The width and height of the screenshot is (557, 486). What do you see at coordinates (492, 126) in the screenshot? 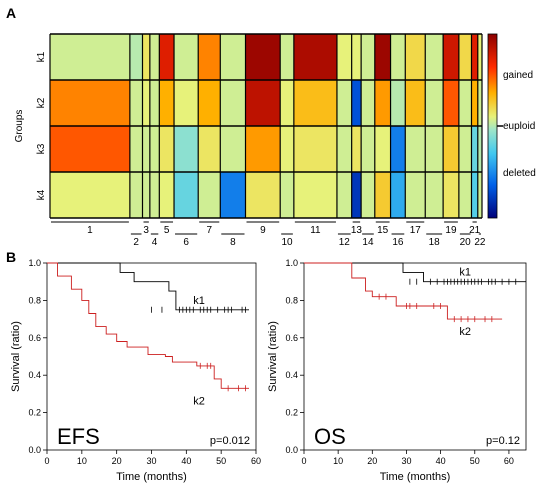
I see `colorbar` at bounding box center [492, 126].